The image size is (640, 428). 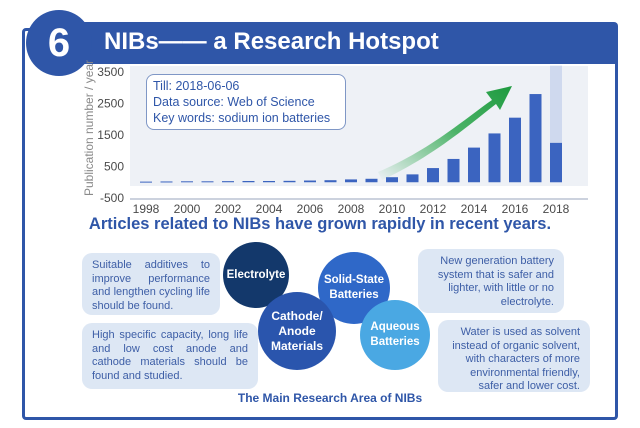 What do you see at coordinates (494, 158) in the screenshot?
I see `bar-2015` at bounding box center [494, 158].